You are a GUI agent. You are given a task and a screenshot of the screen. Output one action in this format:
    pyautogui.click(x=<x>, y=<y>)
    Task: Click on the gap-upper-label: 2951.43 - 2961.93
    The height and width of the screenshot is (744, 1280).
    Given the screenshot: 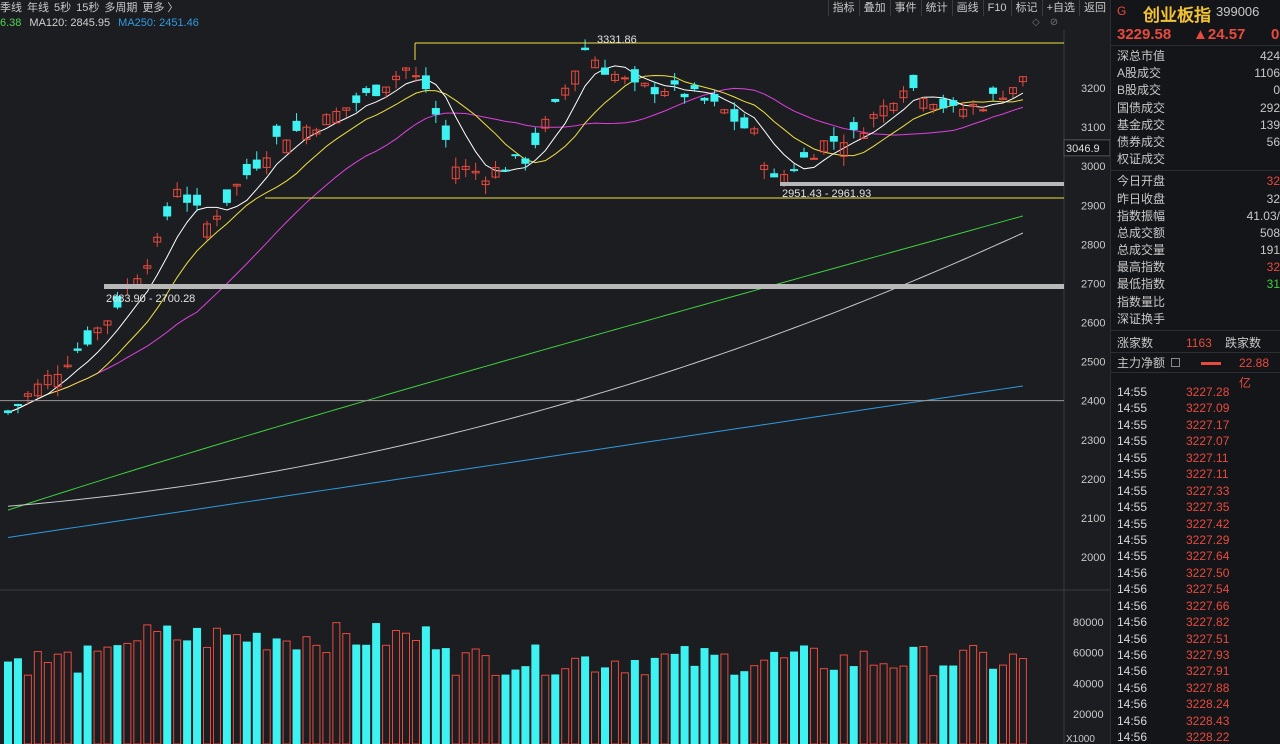 What is the action you would take?
    pyautogui.click(x=826, y=194)
    